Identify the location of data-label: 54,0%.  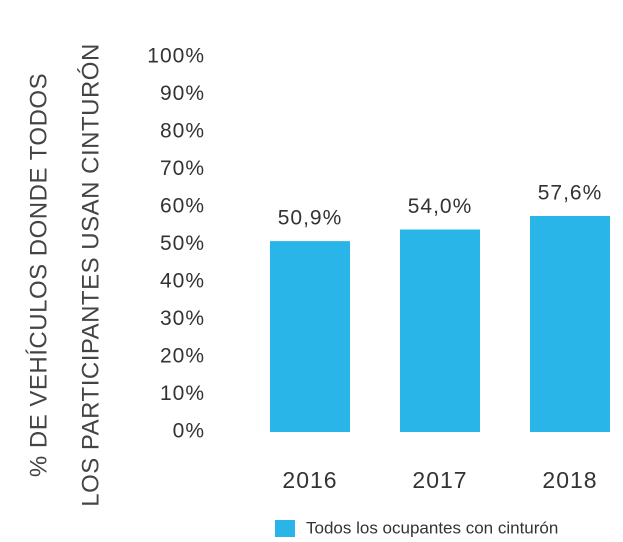
(440, 206).